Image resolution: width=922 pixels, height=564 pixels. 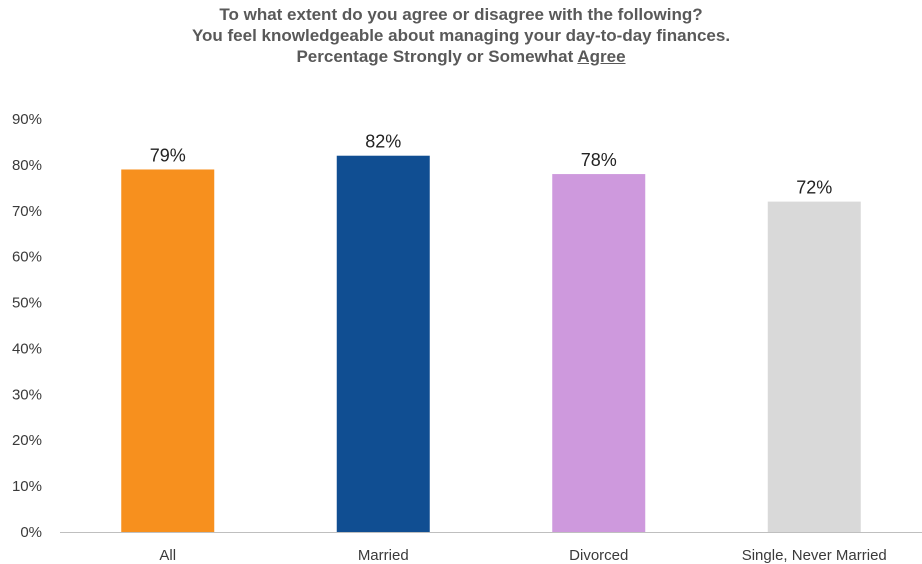 I want to click on data-label: 79%, so click(x=168, y=155).